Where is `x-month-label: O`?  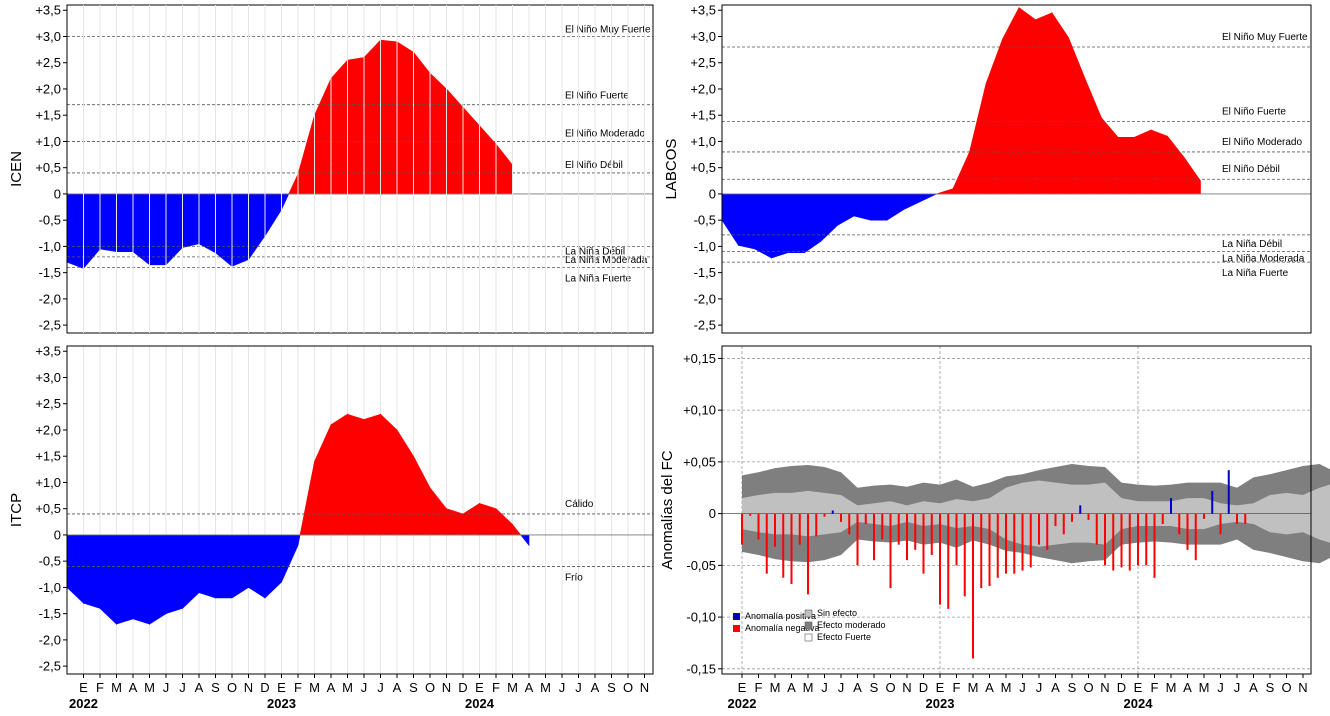
x-month-label: O is located at coordinates (430, 687).